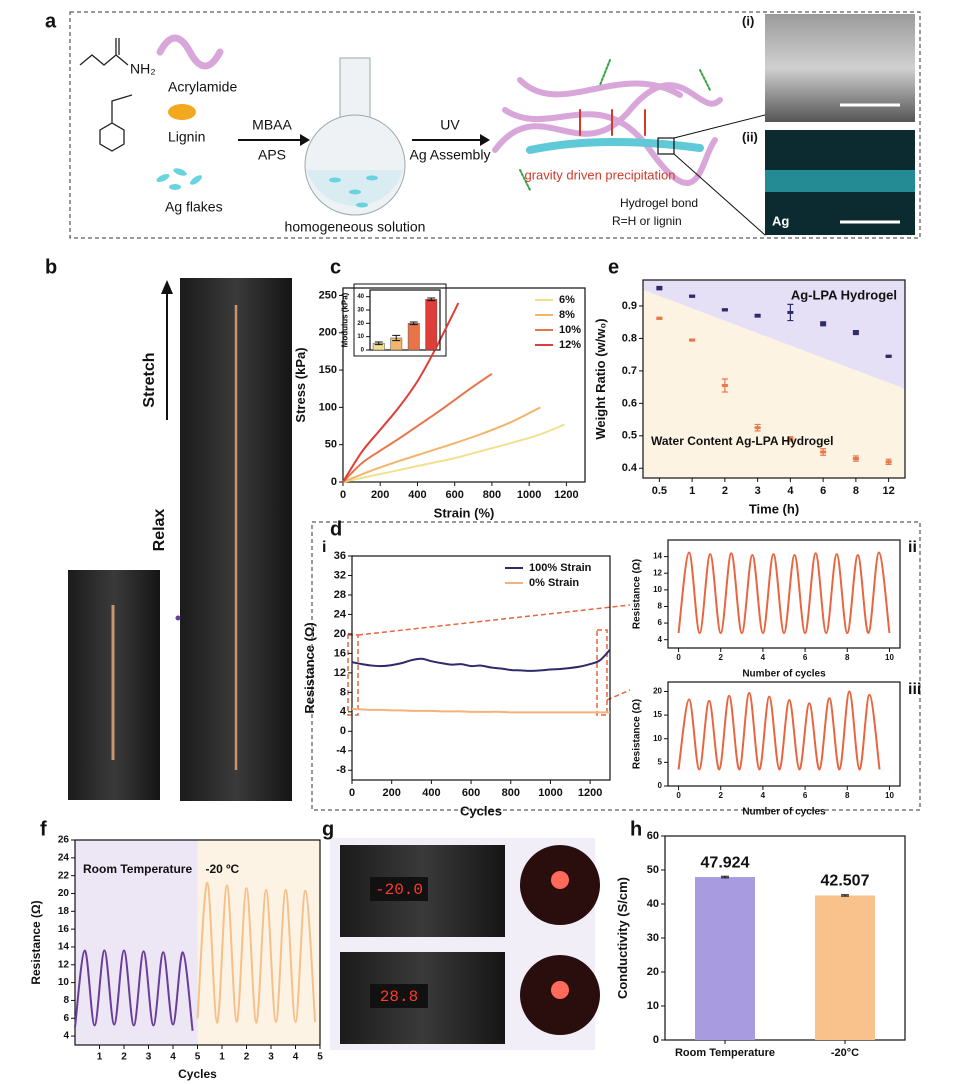 This screenshot has width=955, height=1085. Describe the element at coordinates (780, 220) in the screenshot. I see `image-label: Ag` at that location.